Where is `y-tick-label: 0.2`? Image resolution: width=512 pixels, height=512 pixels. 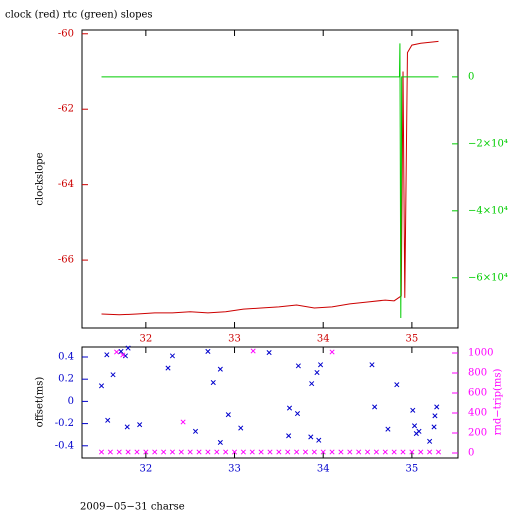 y-tick-label: 0.2 is located at coordinates (66, 379).